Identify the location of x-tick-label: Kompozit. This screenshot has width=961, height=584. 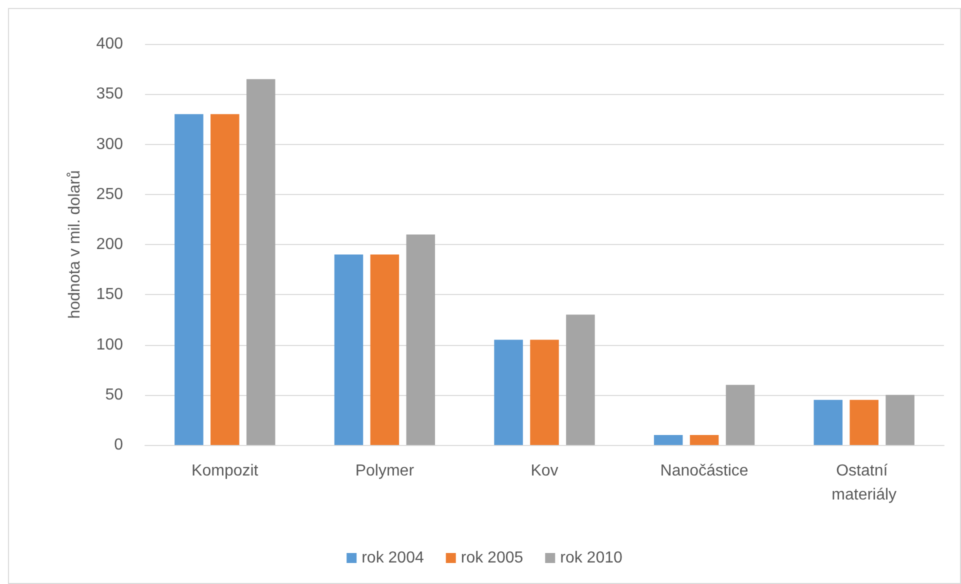
(225, 471).